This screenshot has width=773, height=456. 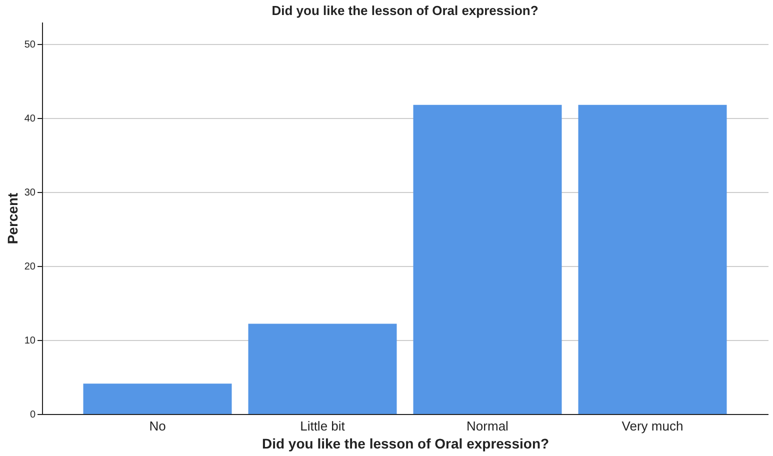 What do you see at coordinates (33, 415) in the screenshot?
I see `y-tick-label: 0` at bounding box center [33, 415].